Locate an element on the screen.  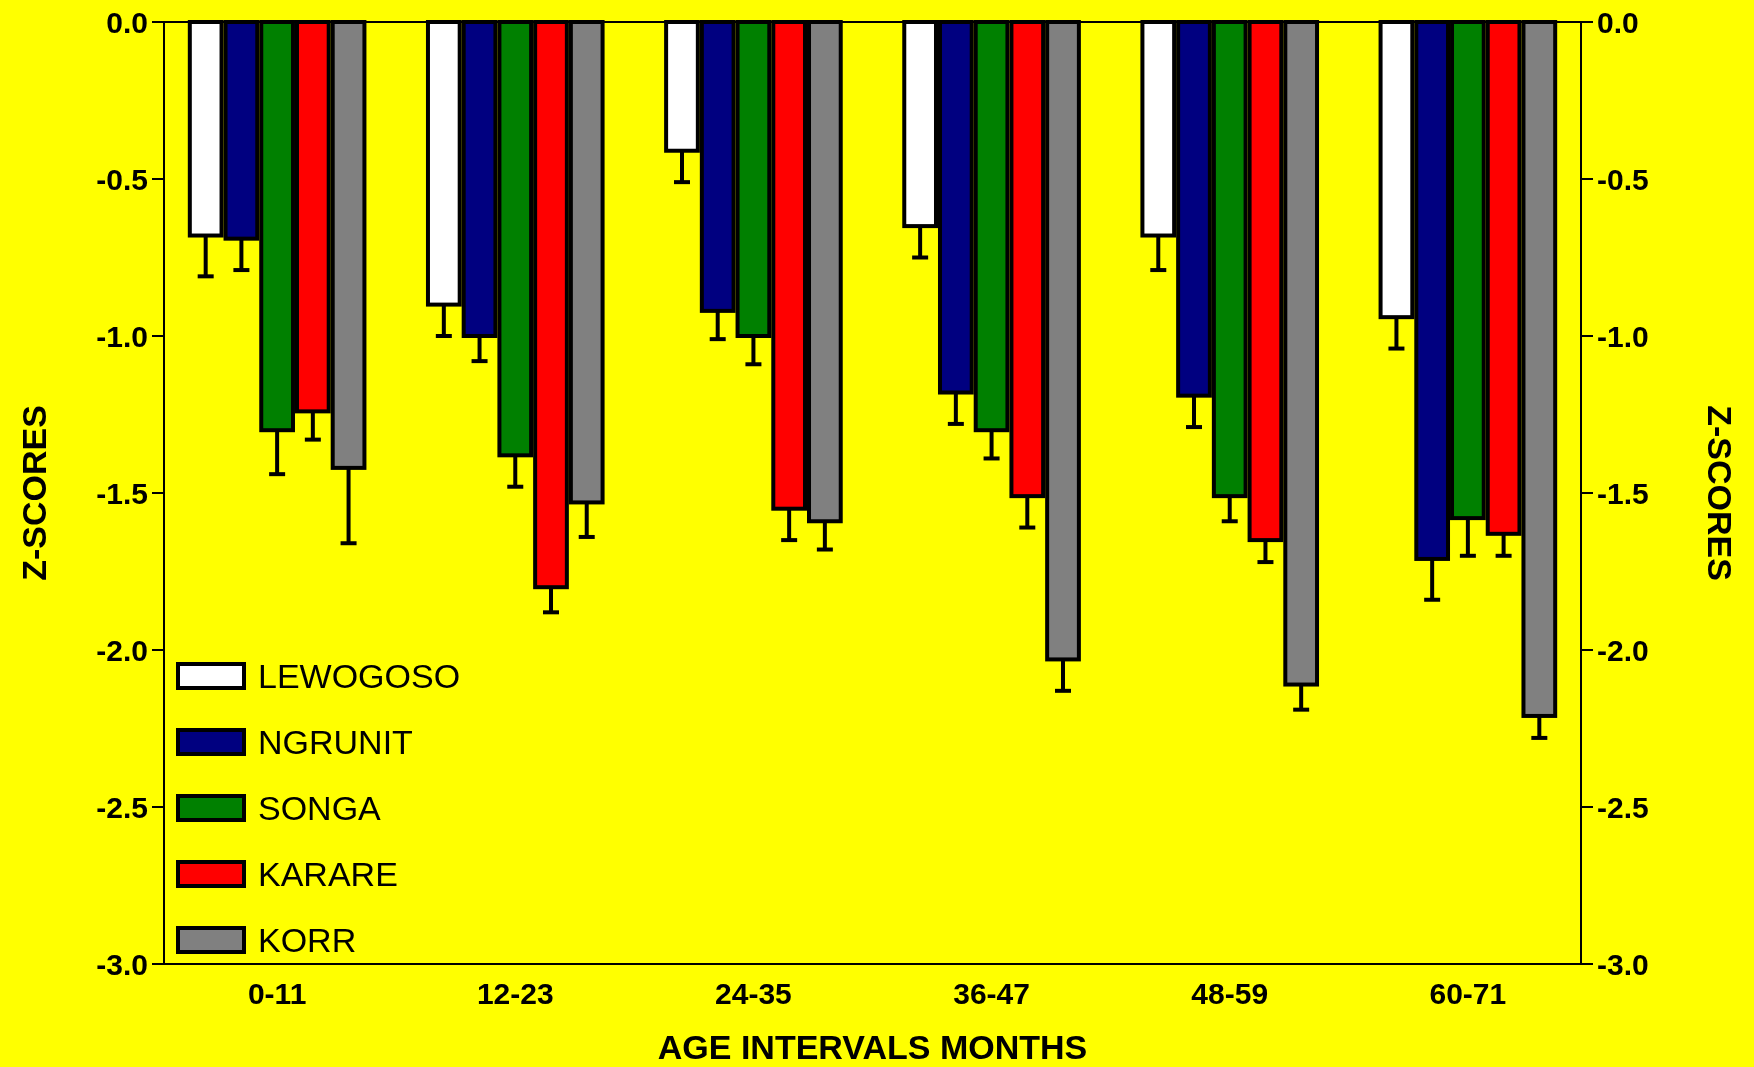
x-tick-label: 48-59 is located at coordinates (1230, 993).